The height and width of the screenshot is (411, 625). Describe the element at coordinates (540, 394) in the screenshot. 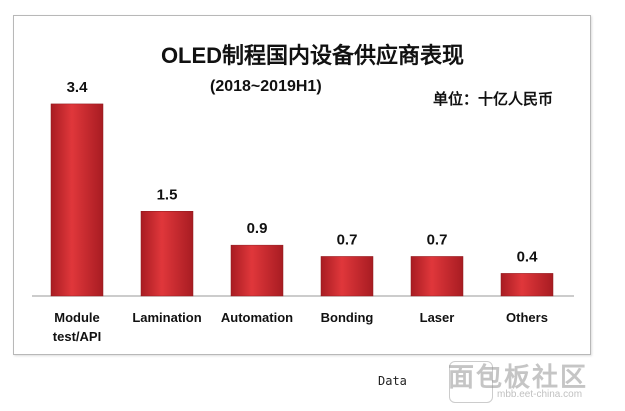

I see `watermark-url: mbb.eet-china.com` at that location.